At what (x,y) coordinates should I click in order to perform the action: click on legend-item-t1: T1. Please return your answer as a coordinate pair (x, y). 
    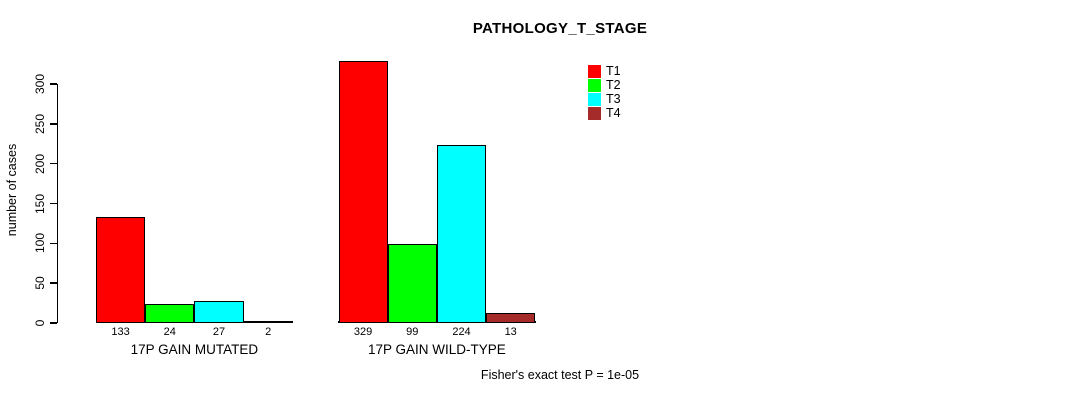
    Looking at the image, I should click on (604, 71).